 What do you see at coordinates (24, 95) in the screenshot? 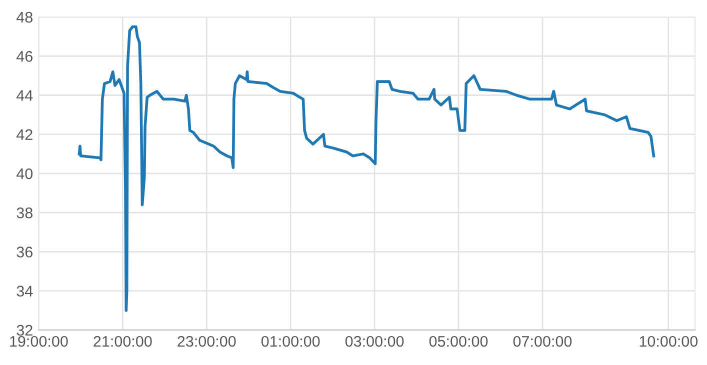
I see `y-tick-label: 44` at bounding box center [24, 95].